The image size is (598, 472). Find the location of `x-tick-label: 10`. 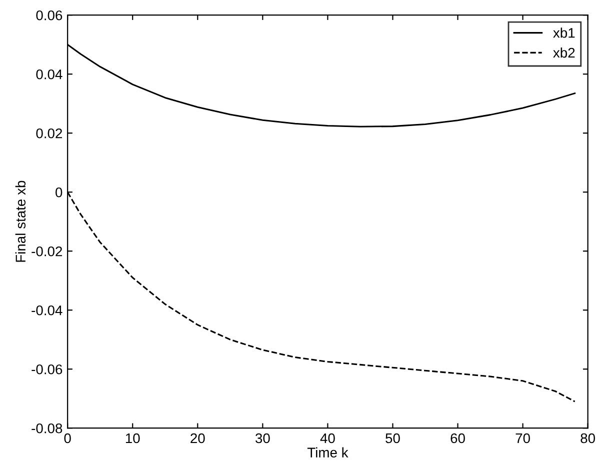

x-tick-label: 10 is located at coordinates (133, 438).